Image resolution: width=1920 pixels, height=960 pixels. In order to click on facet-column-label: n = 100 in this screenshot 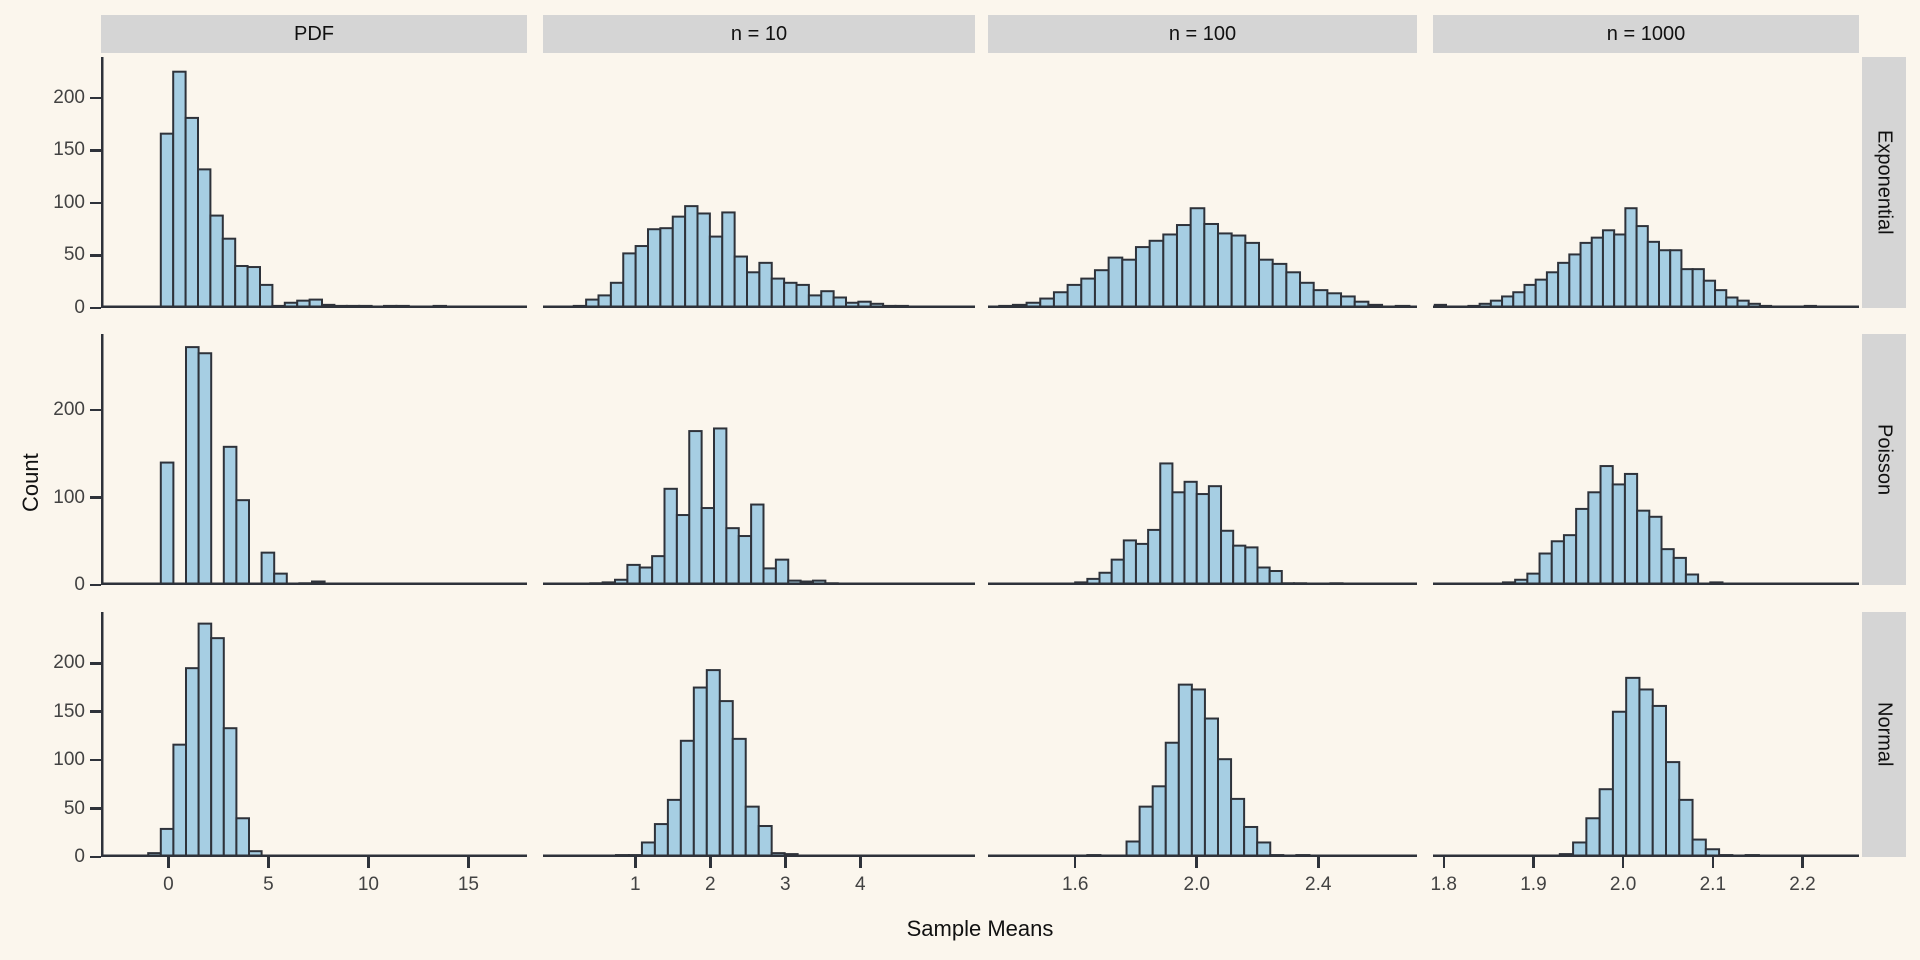, I will do `click(1202, 33)`.